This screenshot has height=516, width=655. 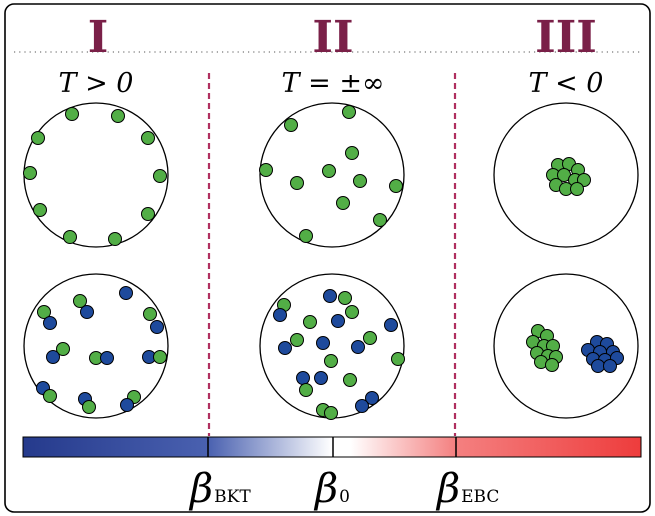 What do you see at coordinates (325, 489) in the screenshot?
I see `beta-zero-symbol: β` at bounding box center [325, 489].